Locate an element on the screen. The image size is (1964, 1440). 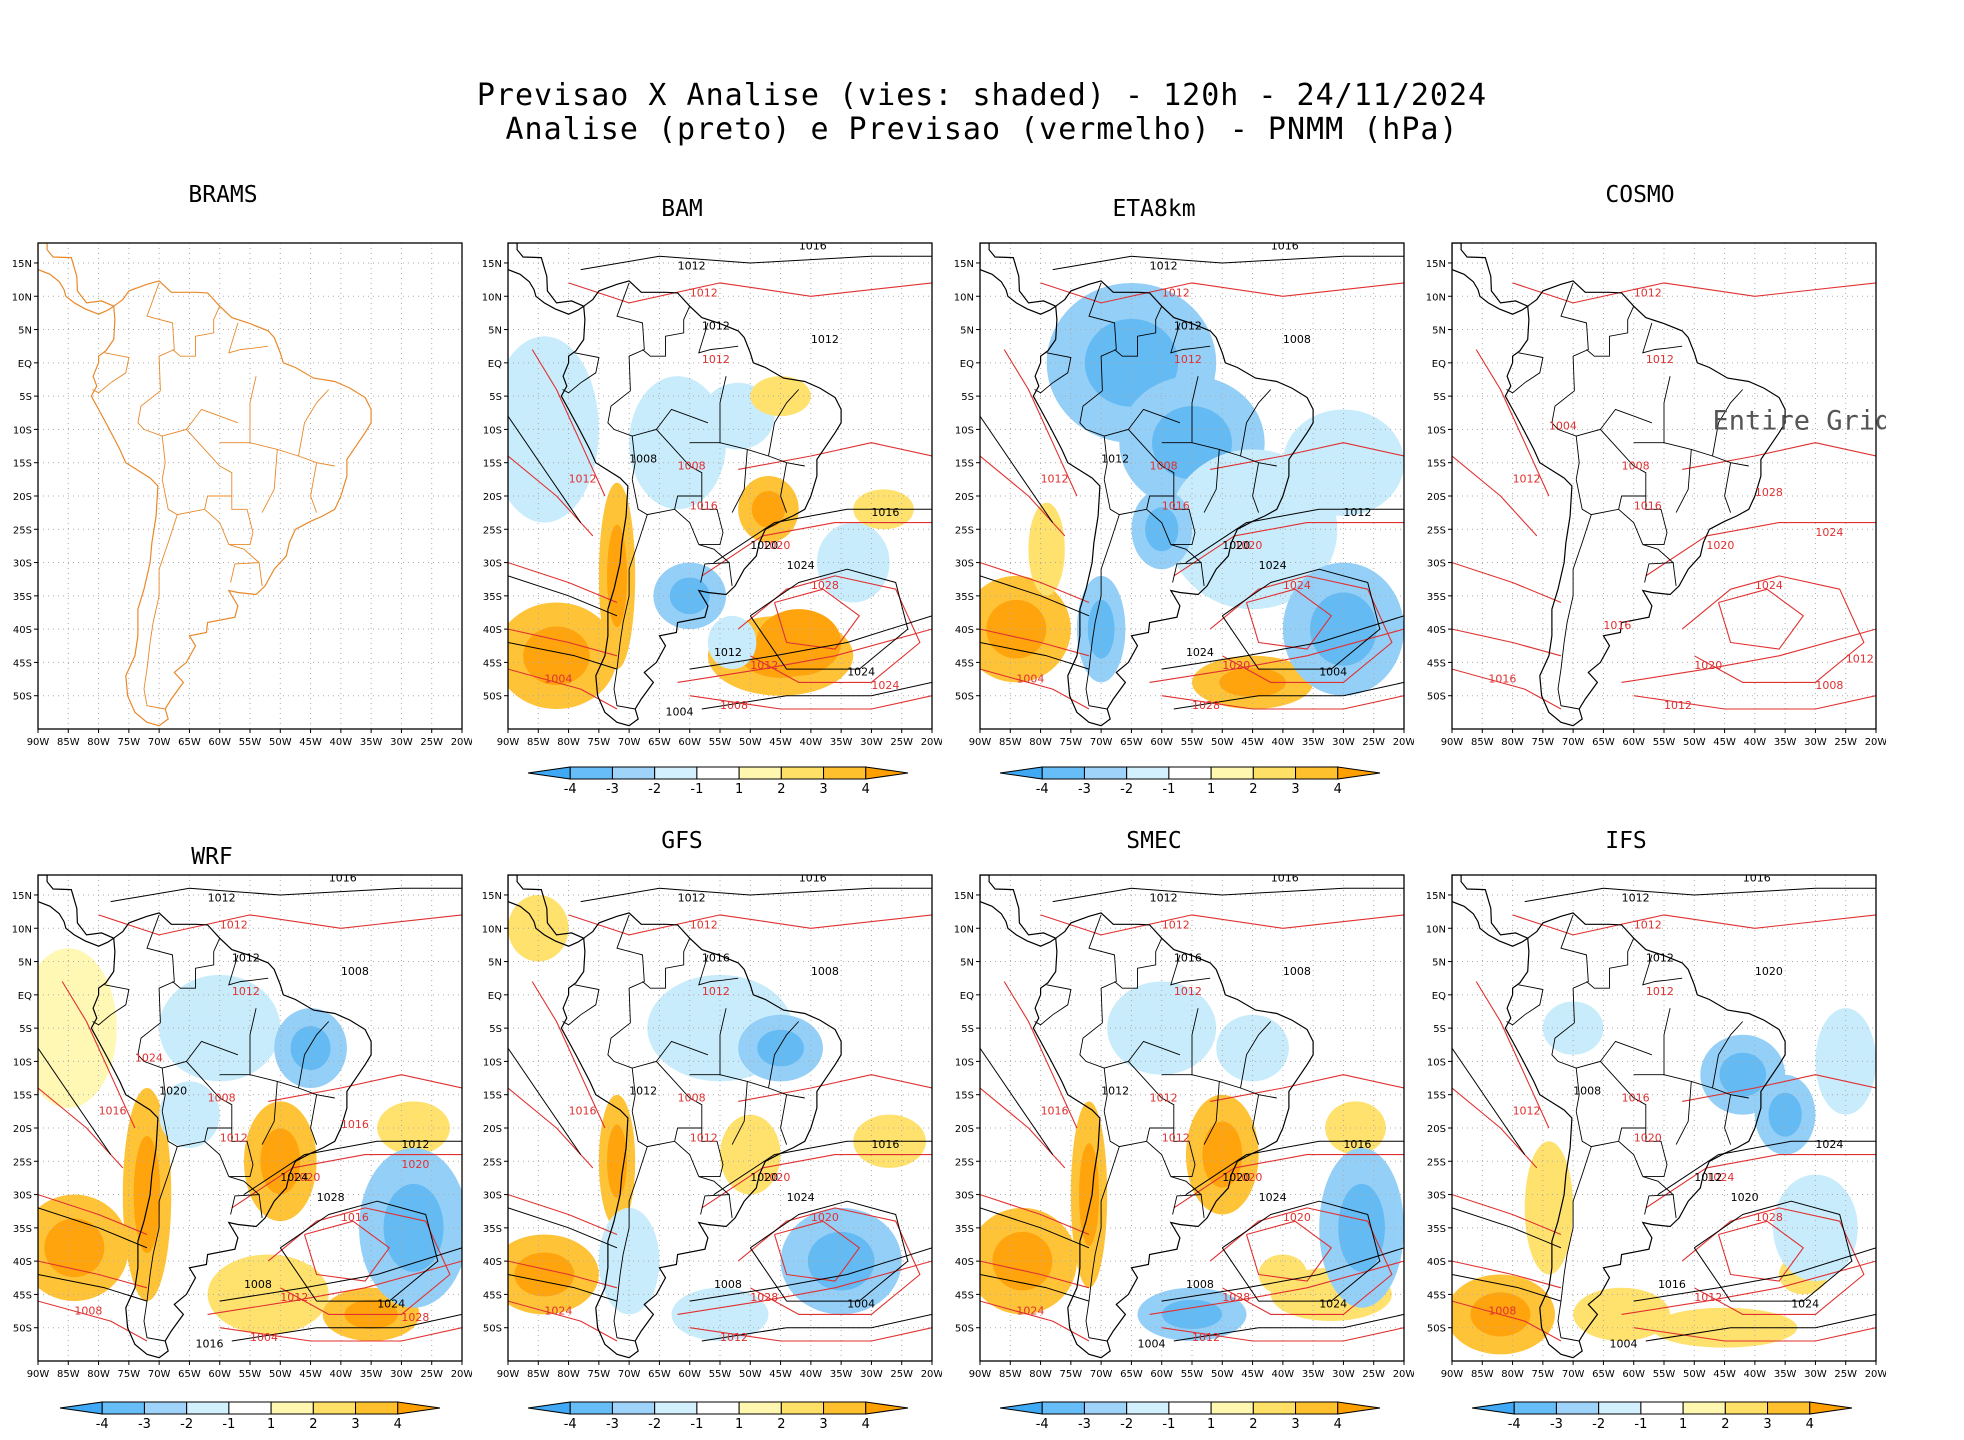
map-background is located at coordinates (1664, 486).